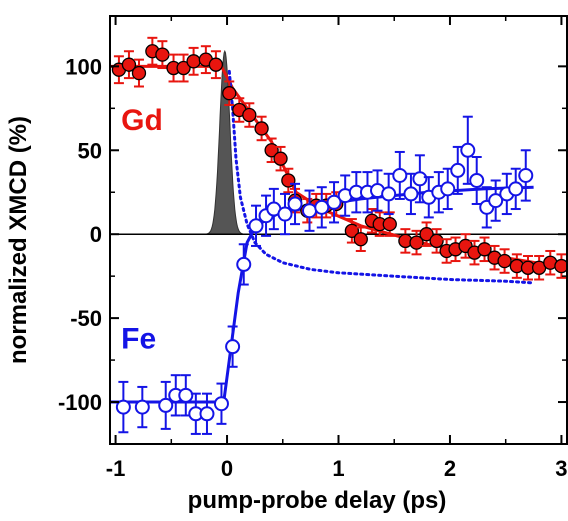  What do you see at coordinates (450, 468) in the screenshot?
I see `x-tick-label: 2` at bounding box center [450, 468].